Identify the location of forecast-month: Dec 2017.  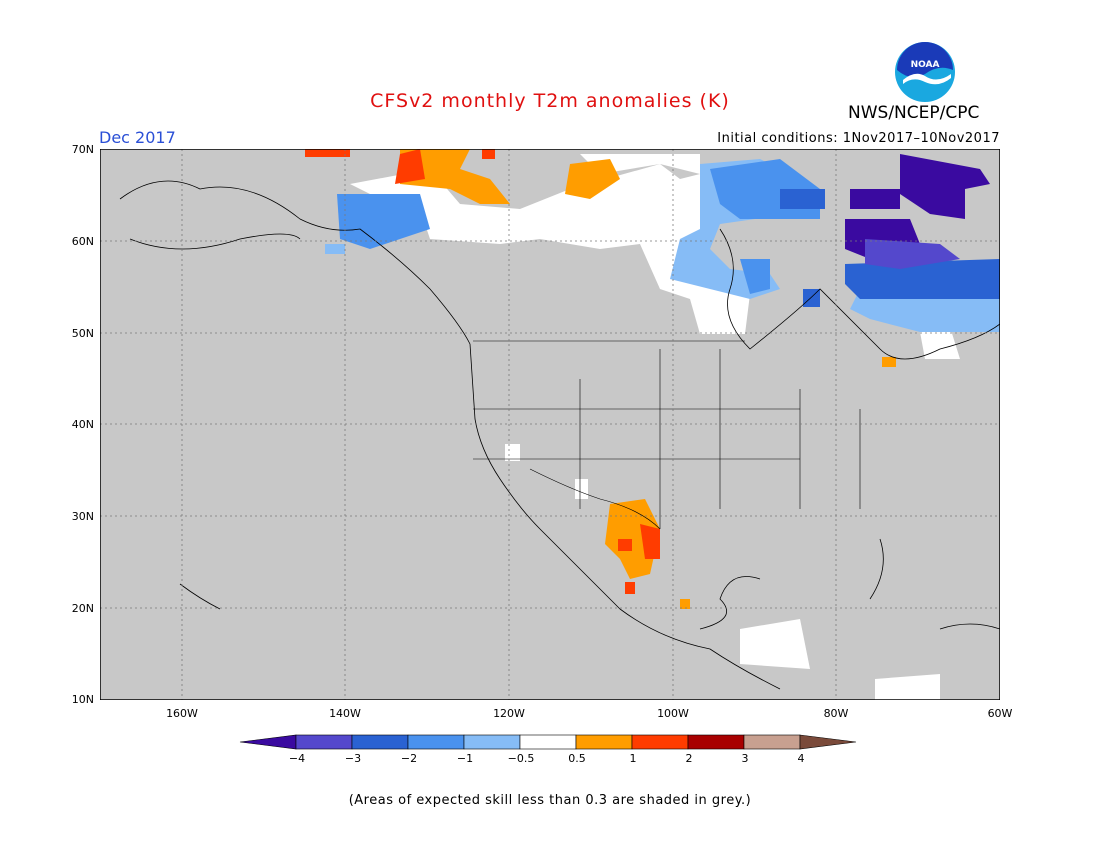
(137, 137).